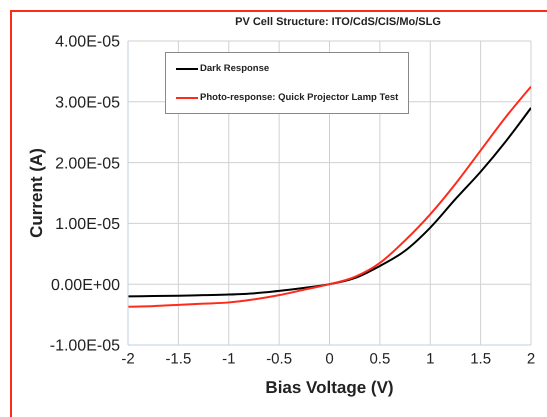 This screenshot has height=417, width=547. What do you see at coordinates (299, 97) in the screenshot?
I see `legend-label: Photo-response: Quick Projector Lamp Test` at bounding box center [299, 97].